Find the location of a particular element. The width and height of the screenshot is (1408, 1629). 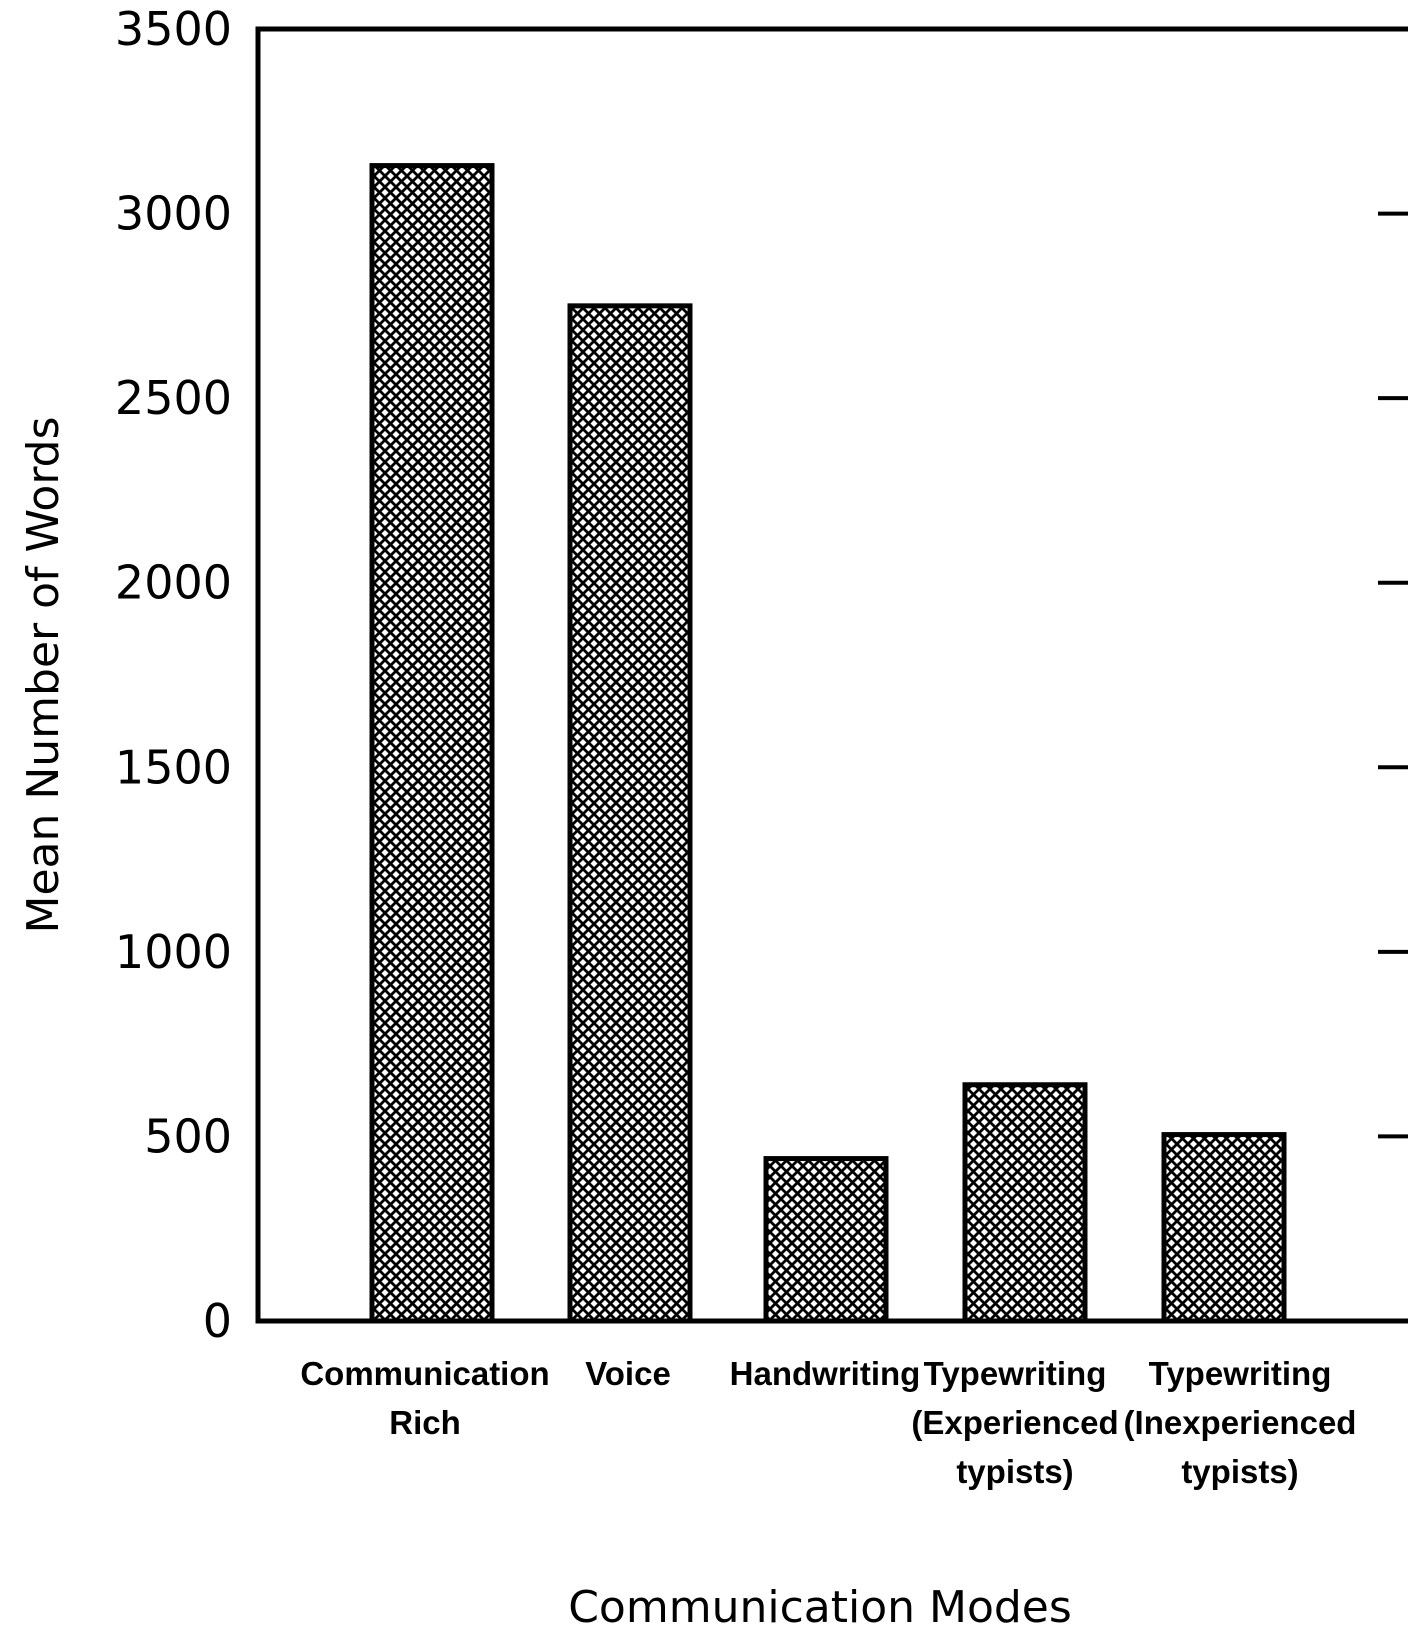

y-tick-label: 2000 is located at coordinates (173, 583).